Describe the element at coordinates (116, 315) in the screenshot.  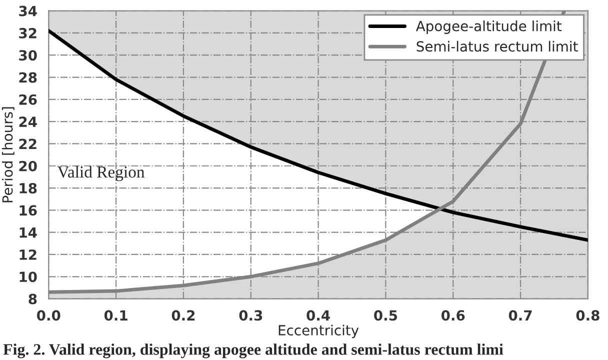
I see `x-tick-label: 0.1` at that location.